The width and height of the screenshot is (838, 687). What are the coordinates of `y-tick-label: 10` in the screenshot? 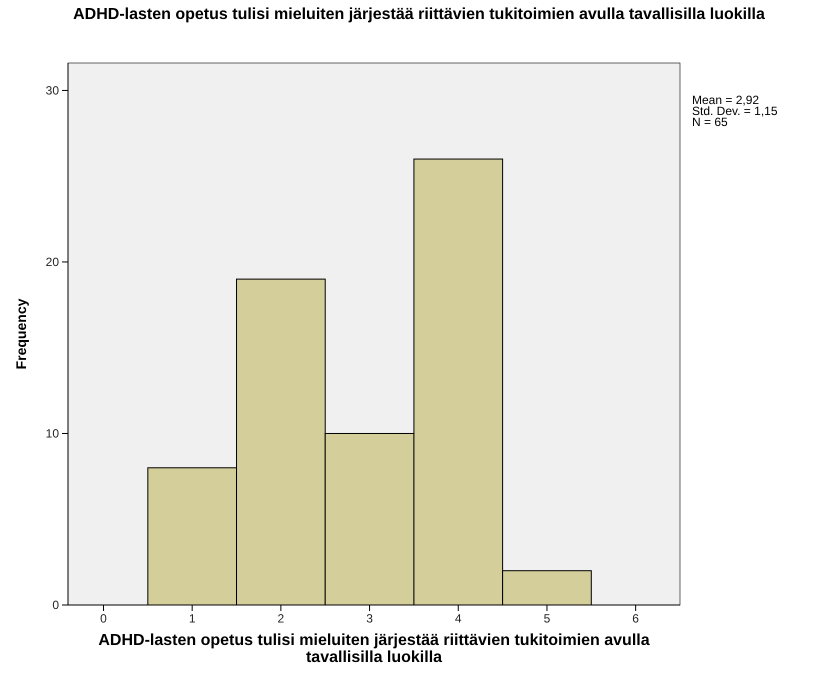 It's located at (53, 433).